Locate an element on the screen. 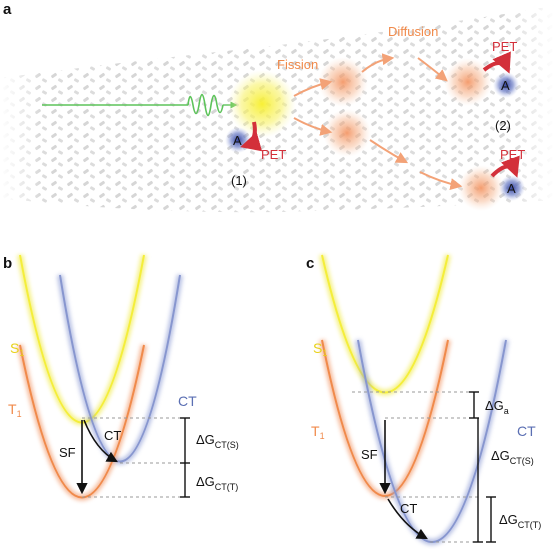 This screenshot has height=549, width=554. dg-ctt-label-c: ΔGCT(T) is located at coordinates (520, 521).